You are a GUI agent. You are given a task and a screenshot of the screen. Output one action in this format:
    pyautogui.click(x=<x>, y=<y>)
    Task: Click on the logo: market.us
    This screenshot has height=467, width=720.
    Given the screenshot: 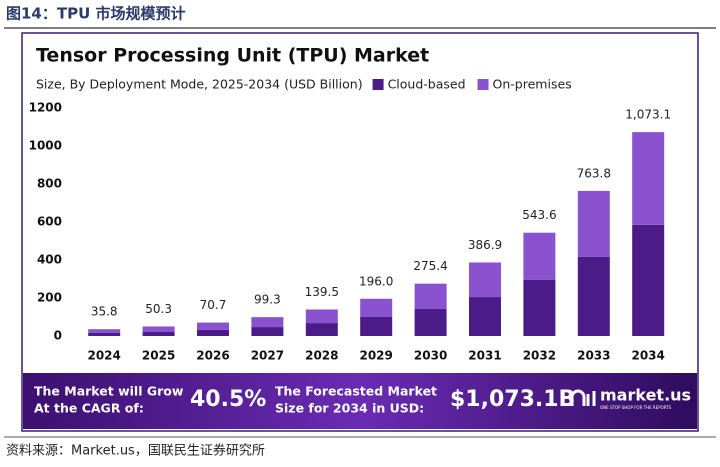 What is the action you would take?
    pyautogui.click(x=645, y=395)
    